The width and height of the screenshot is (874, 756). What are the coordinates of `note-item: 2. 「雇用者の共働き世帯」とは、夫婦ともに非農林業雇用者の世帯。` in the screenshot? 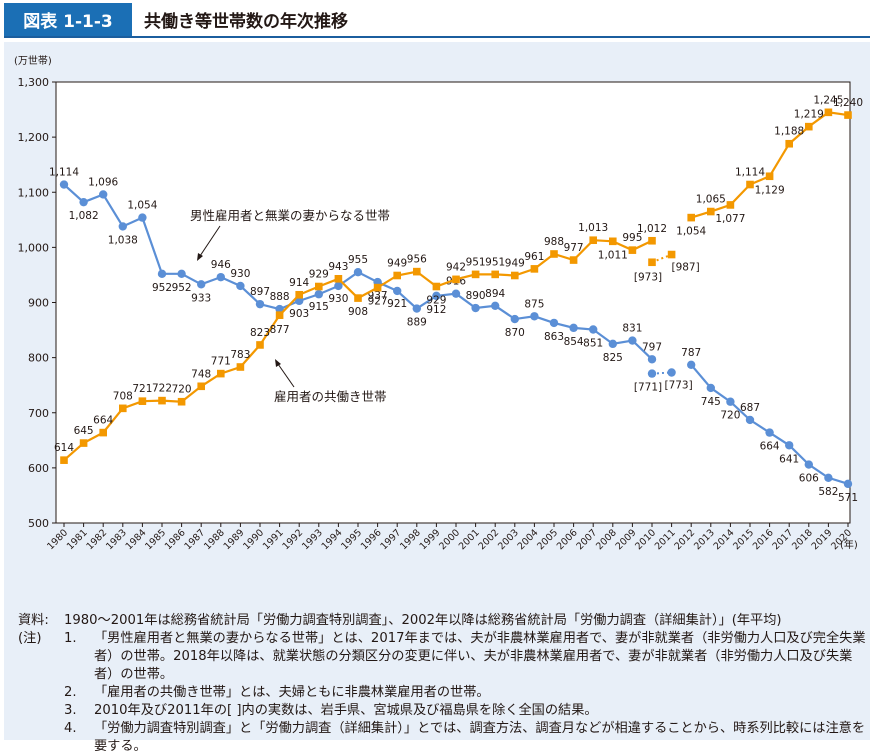 It's located at (444, 693).